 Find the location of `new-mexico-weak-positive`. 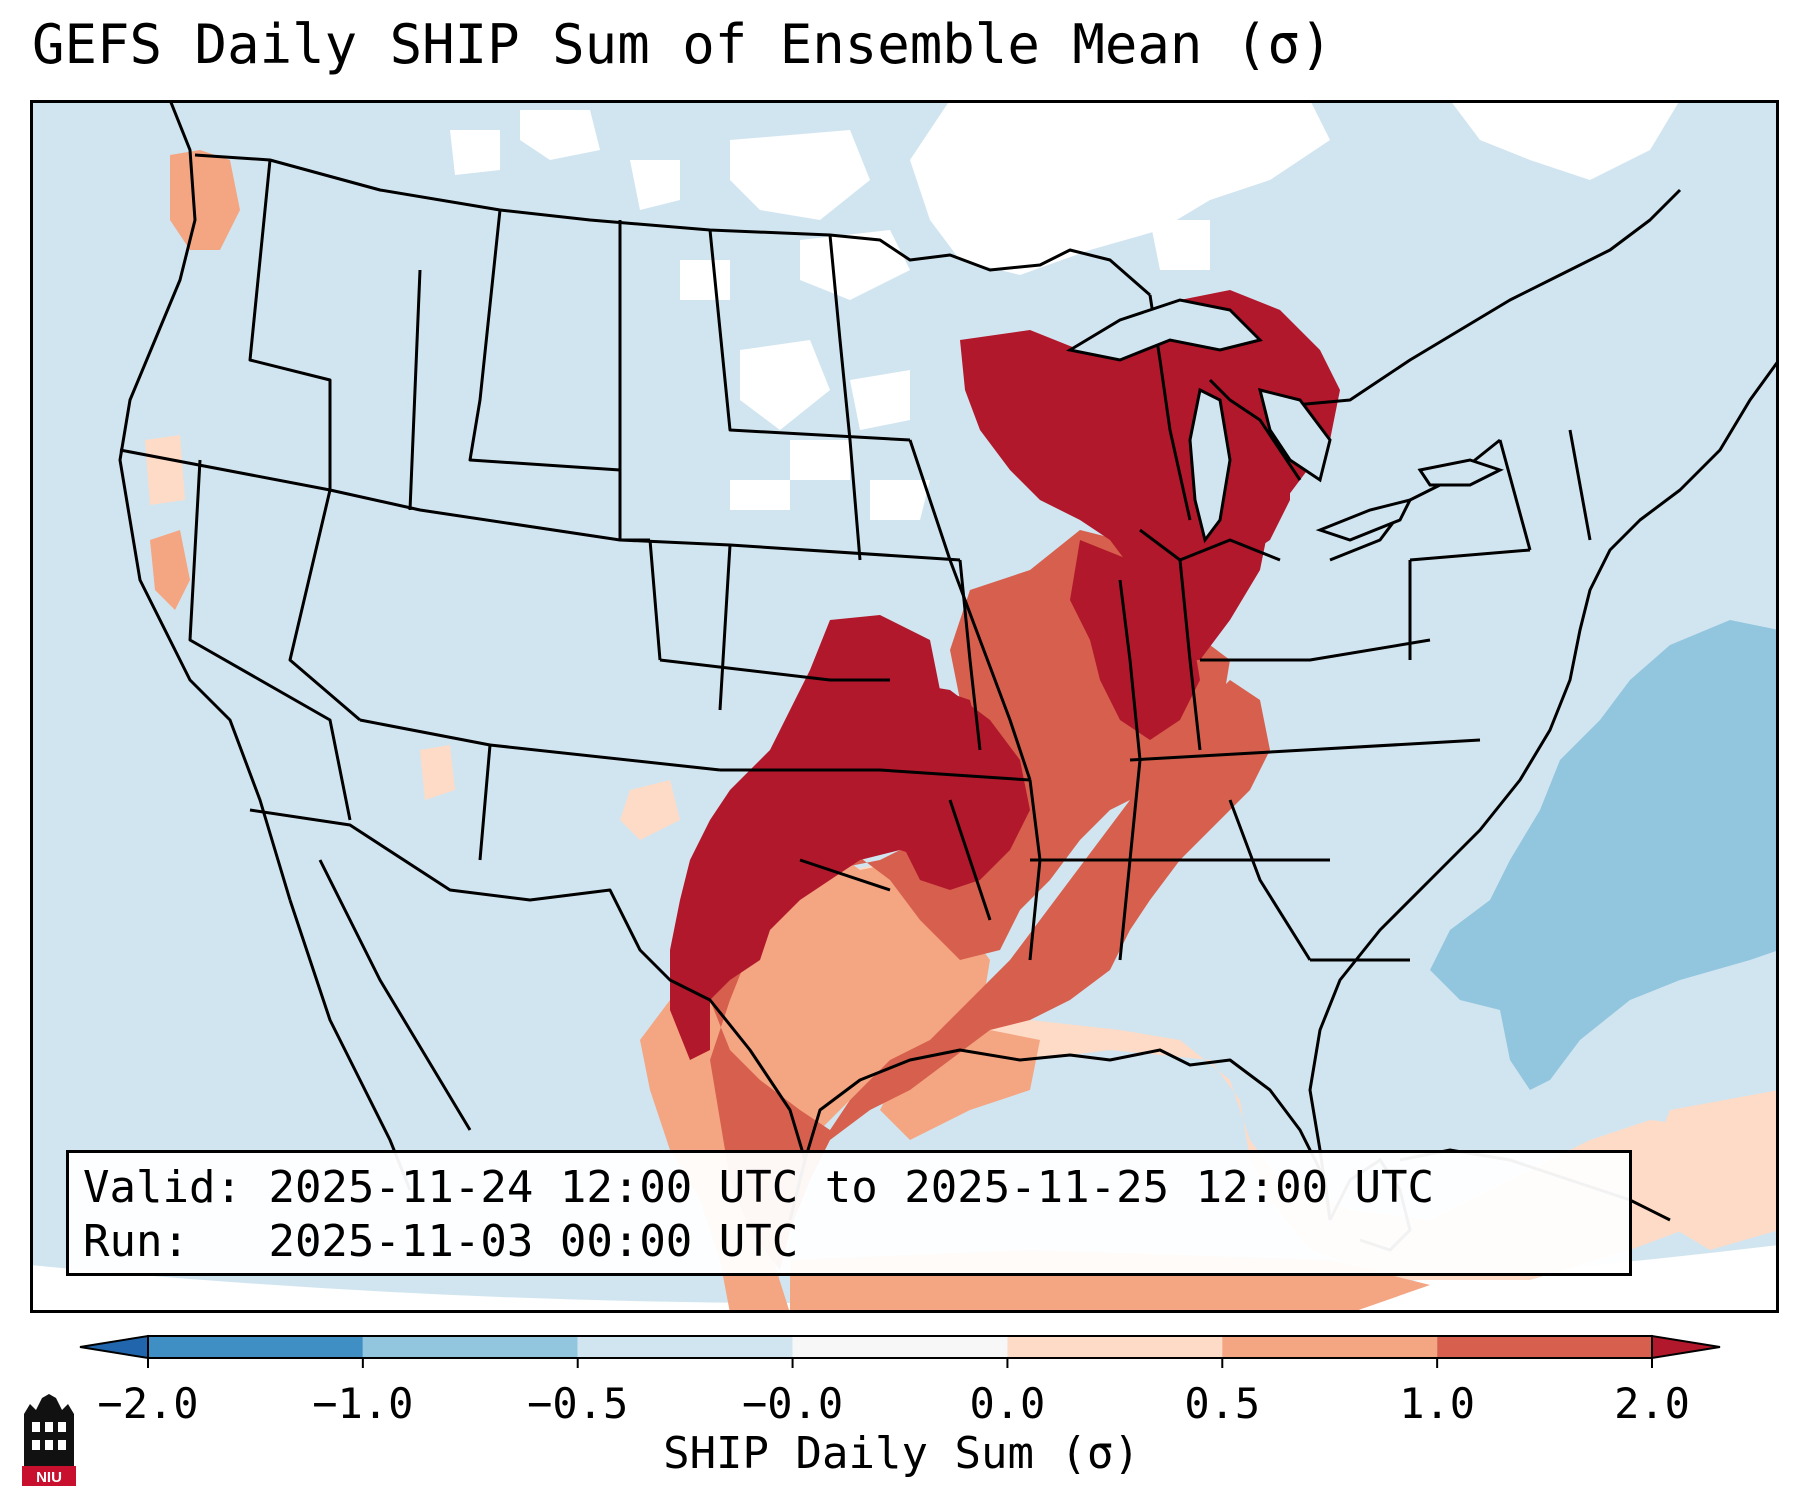

new-mexico-weak-positive is located at coordinates (650, 810).